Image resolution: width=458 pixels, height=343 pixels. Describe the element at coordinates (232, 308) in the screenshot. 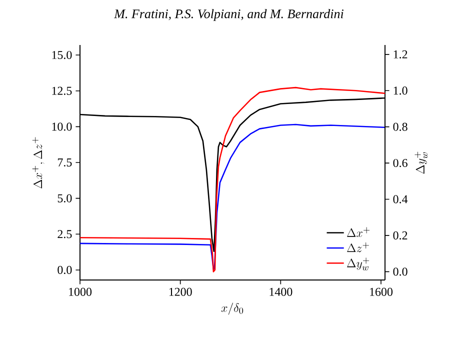

I see `x-axis-title: $x/\delta_0$` at that location.